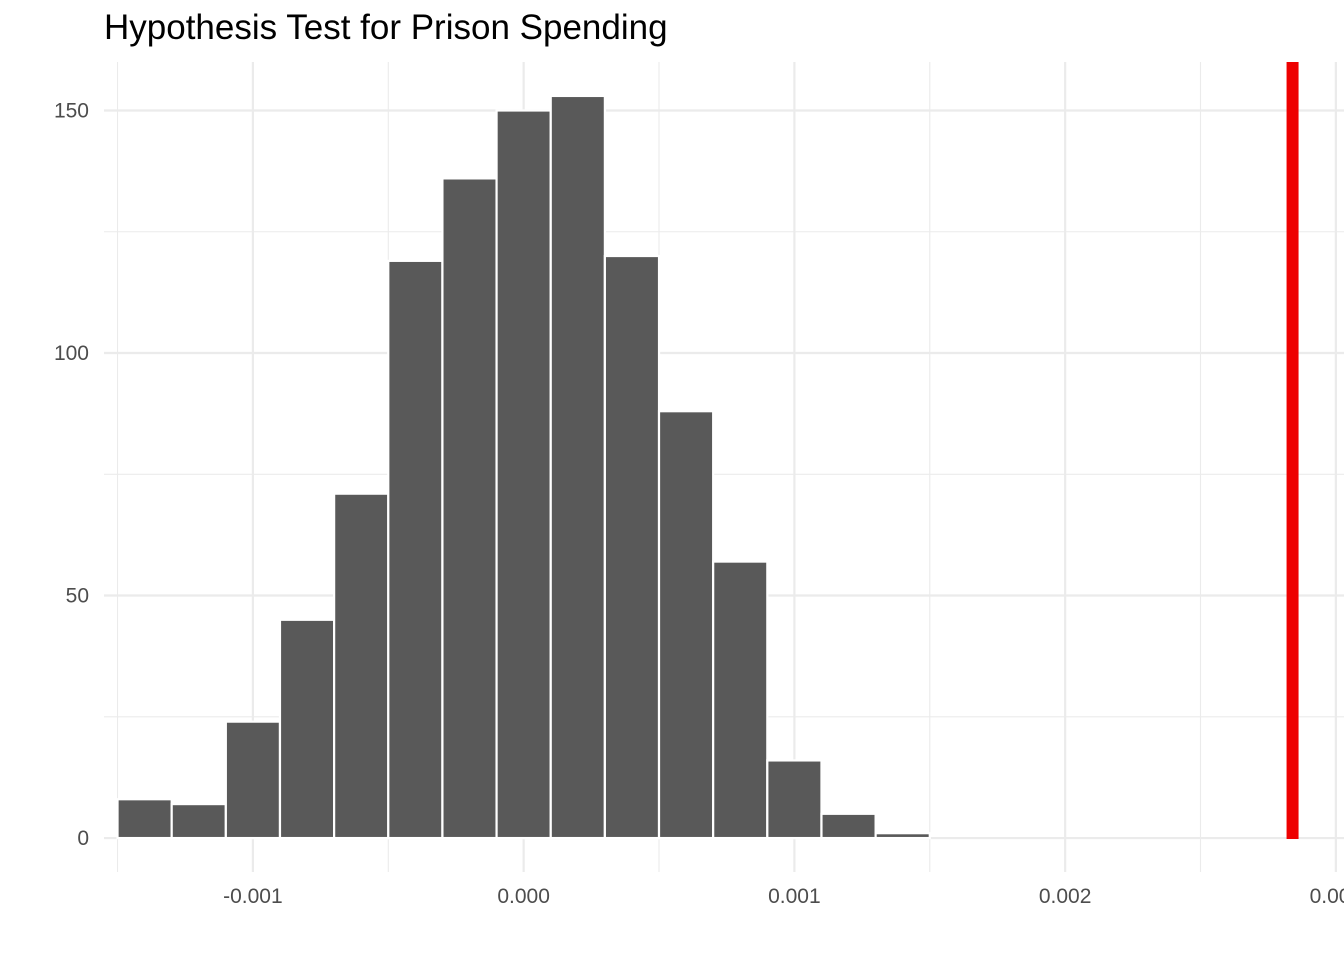  I want to click on y-axis-tick-labels: 0 50 100 150, so click(71, 475).